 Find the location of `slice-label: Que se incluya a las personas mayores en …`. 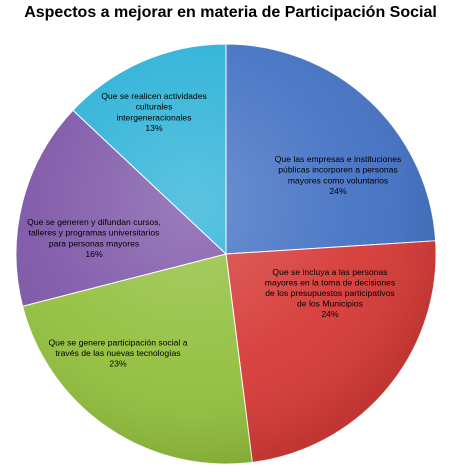

slice-label: Que se incluya a las personas mayores en … is located at coordinates (330, 293).